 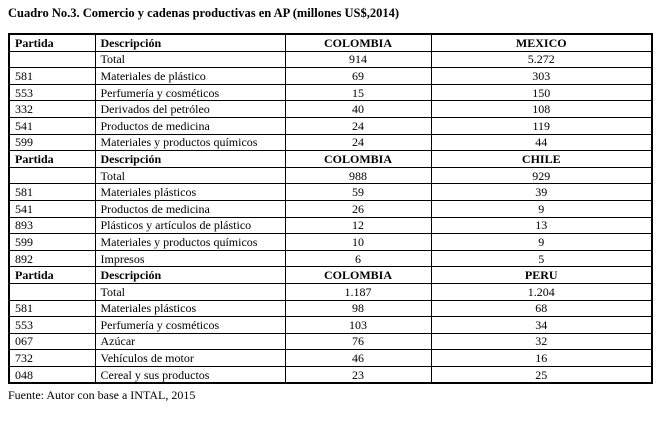 I want to click on cell-colombia: 69, so click(x=358, y=76).